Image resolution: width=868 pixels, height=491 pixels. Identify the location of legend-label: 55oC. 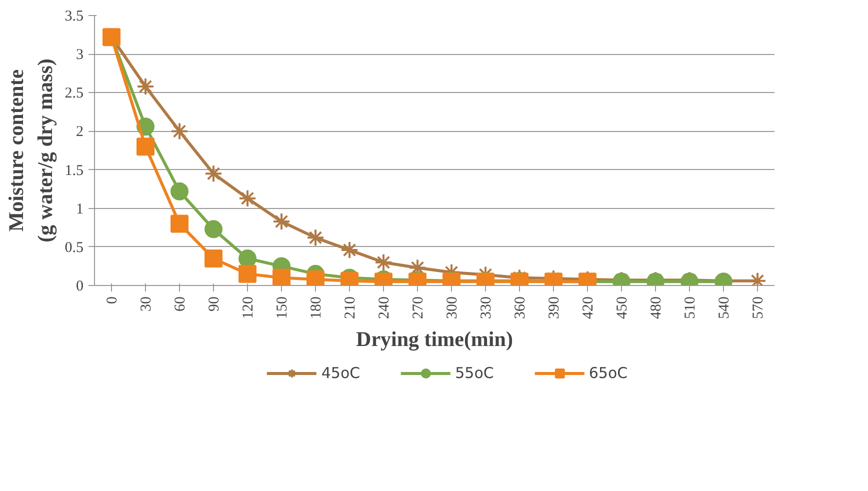
(474, 373).